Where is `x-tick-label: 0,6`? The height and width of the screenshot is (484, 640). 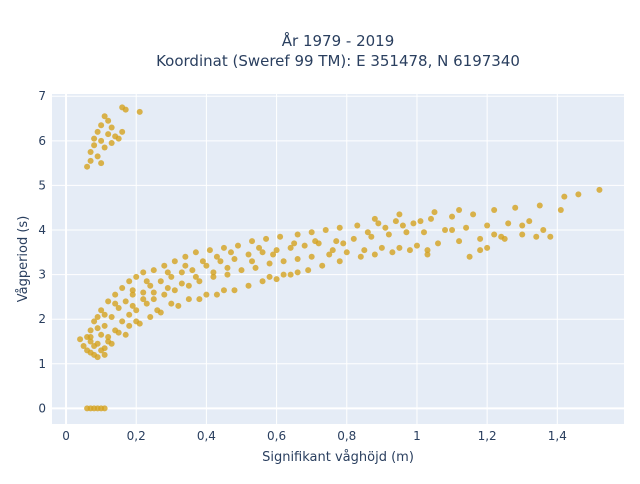
x-tick-label: 0,6 is located at coordinates (276, 436).